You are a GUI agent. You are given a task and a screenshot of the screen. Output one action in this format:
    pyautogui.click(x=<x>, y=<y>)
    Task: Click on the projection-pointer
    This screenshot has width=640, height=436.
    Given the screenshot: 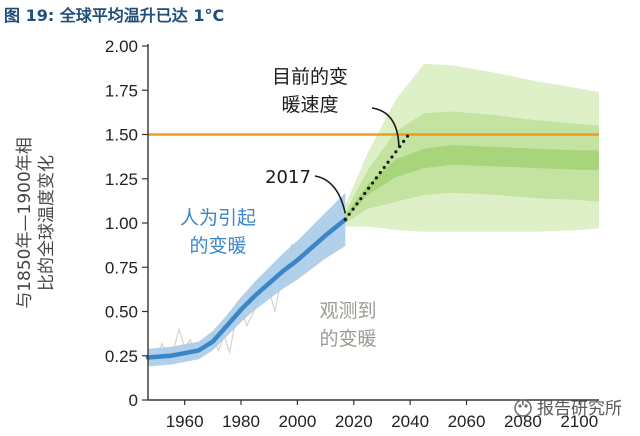 What is the action you would take?
    pyautogui.click(x=385, y=127)
    